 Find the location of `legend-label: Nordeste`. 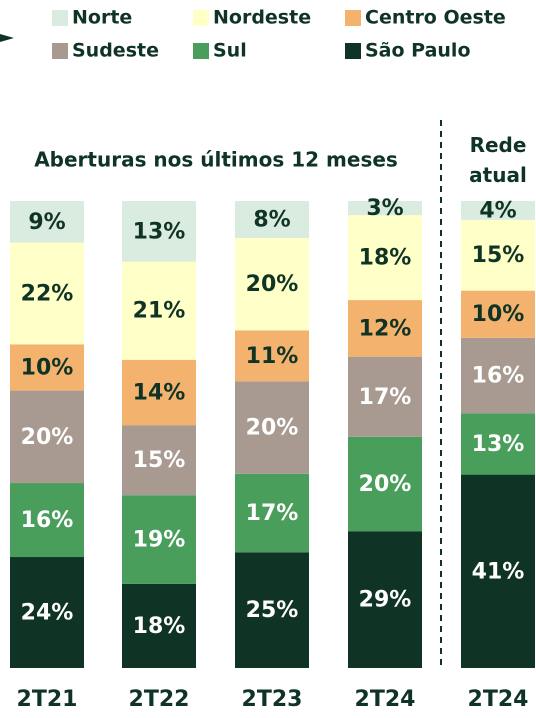

legend-label: Nordeste is located at coordinates (262, 18).